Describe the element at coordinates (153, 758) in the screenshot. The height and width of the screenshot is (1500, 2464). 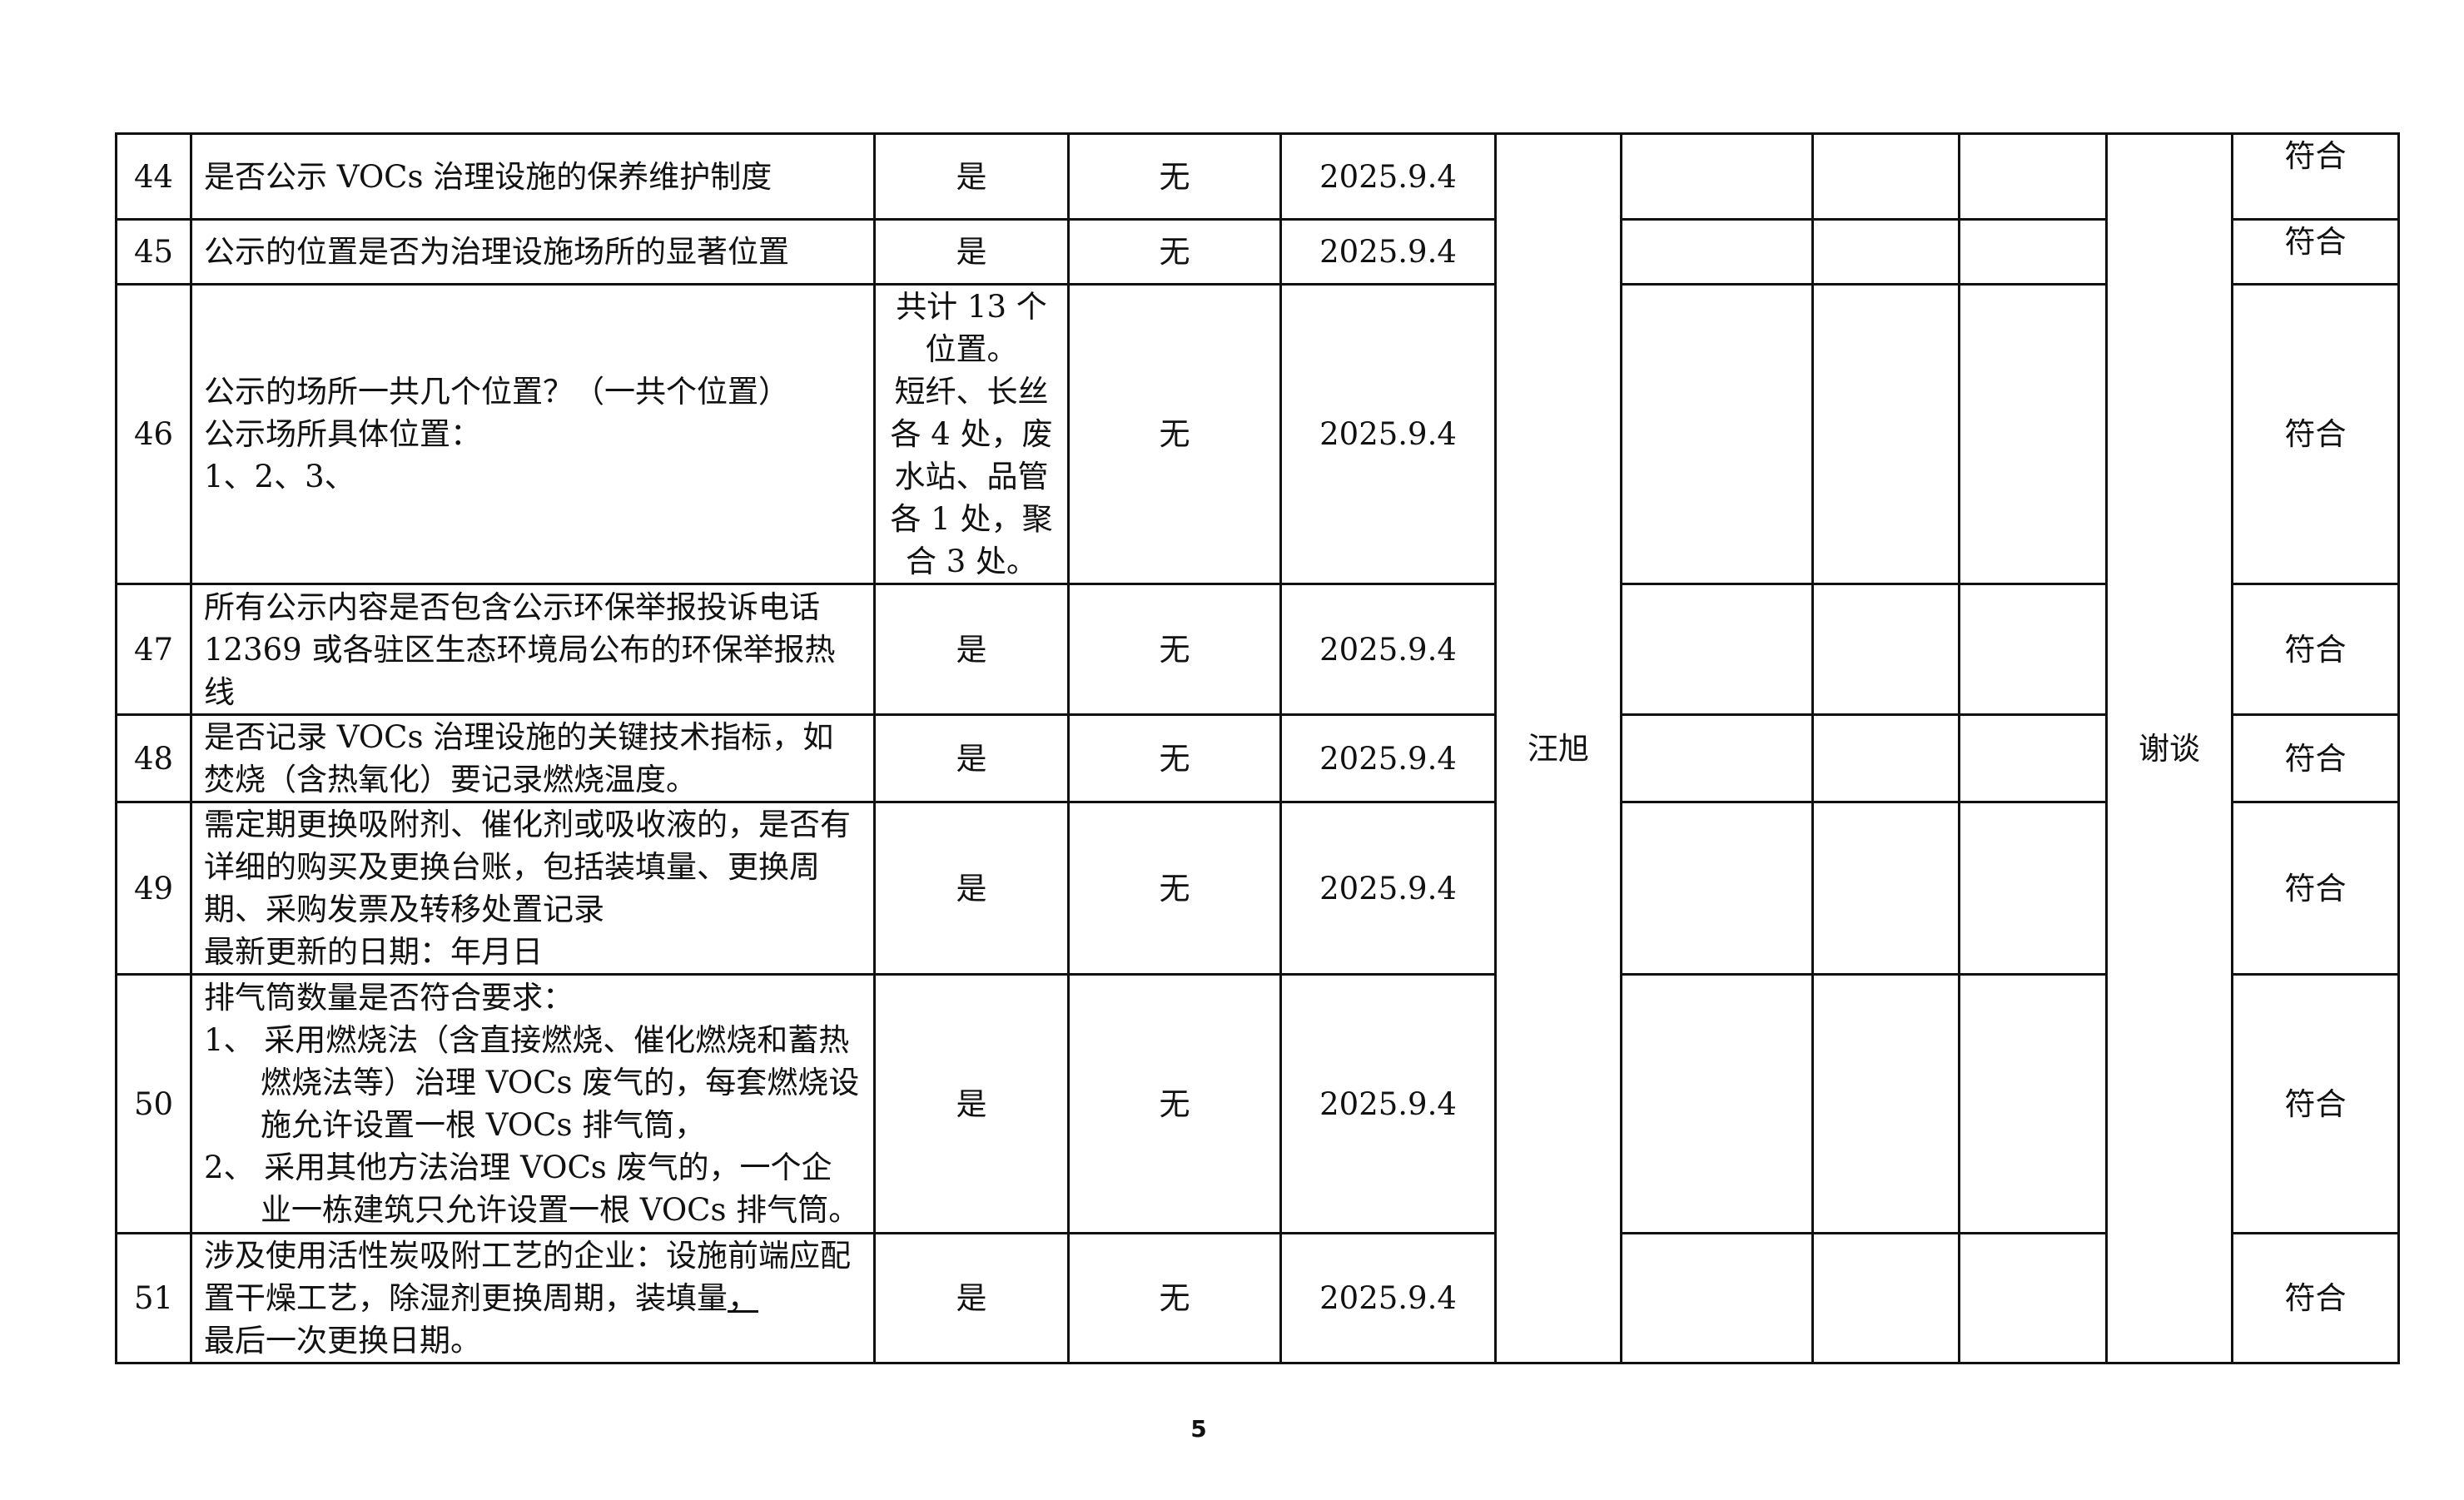
I see `row-number: 48` at that location.